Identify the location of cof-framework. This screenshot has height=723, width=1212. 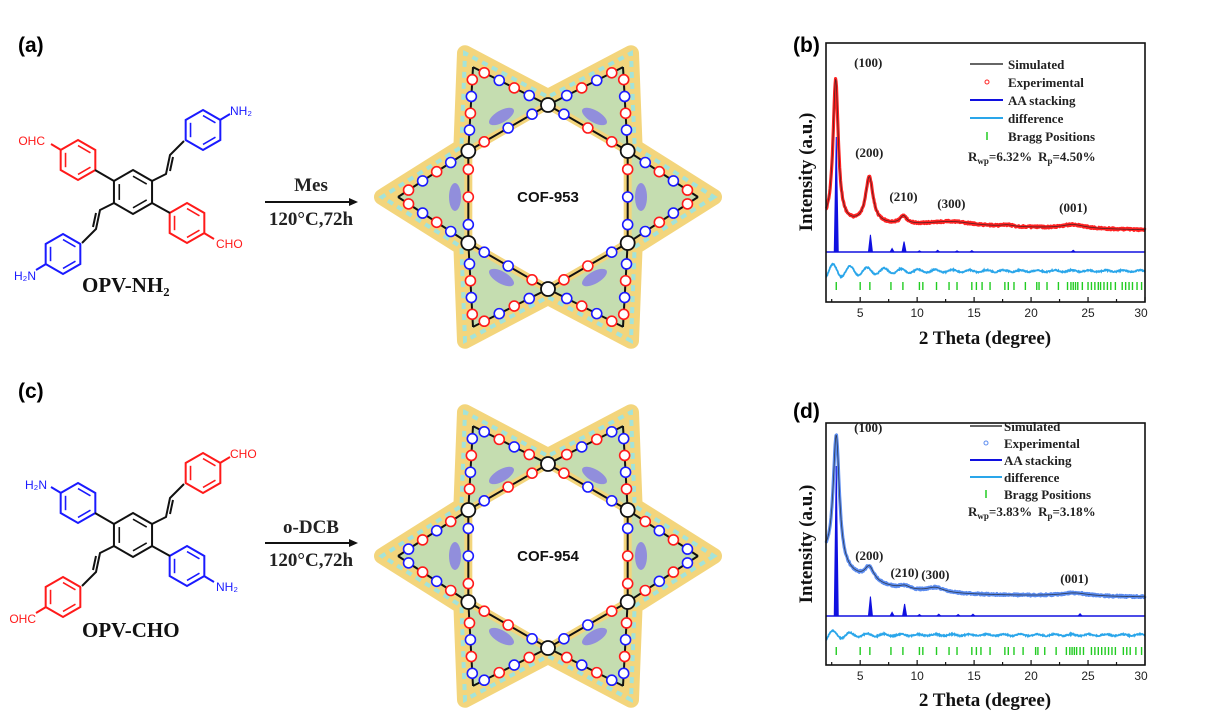
(548, 556).